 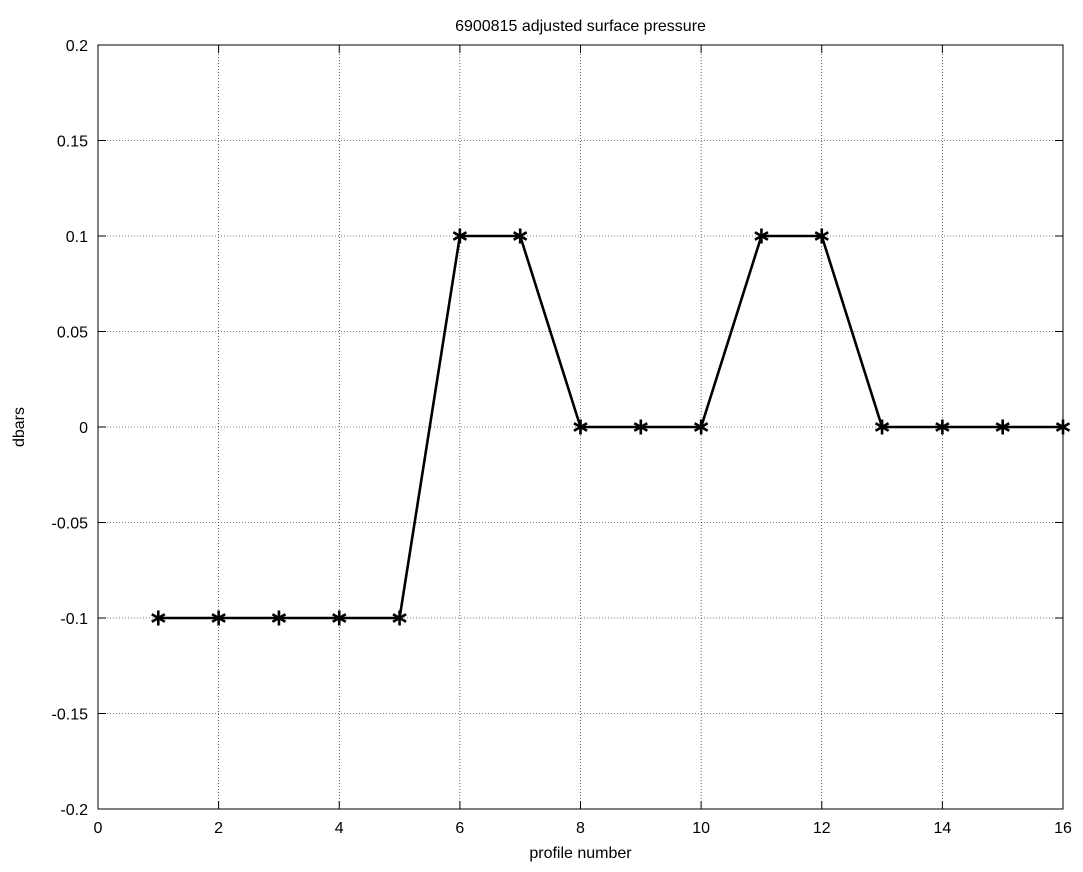 What do you see at coordinates (580, 828) in the screenshot?
I see `x-tick-label: 8` at bounding box center [580, 828].